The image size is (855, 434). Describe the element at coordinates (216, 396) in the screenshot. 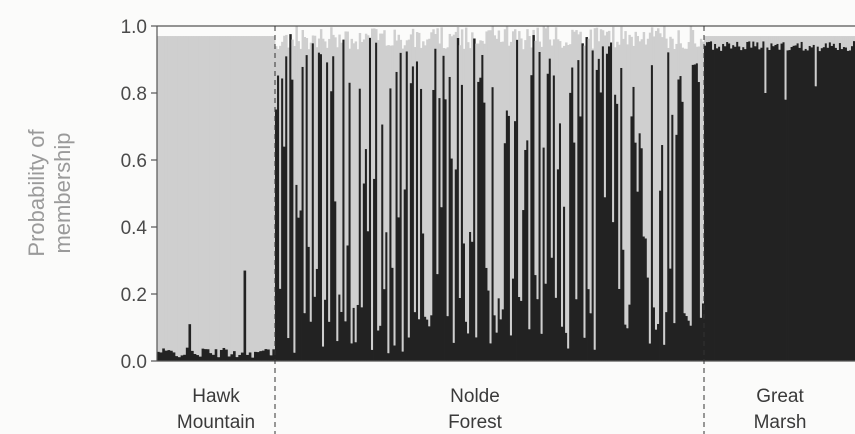

I see `group-label: Hawk` at that location.